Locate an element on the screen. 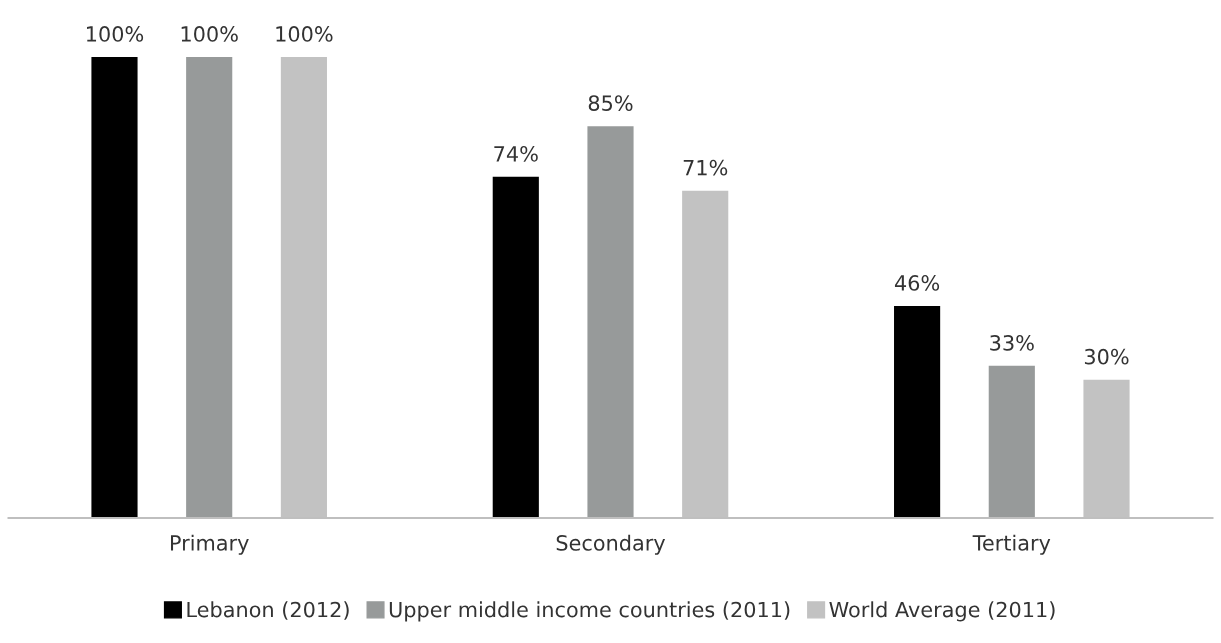  data-label: 30% is located at coordinates (1106, 356).